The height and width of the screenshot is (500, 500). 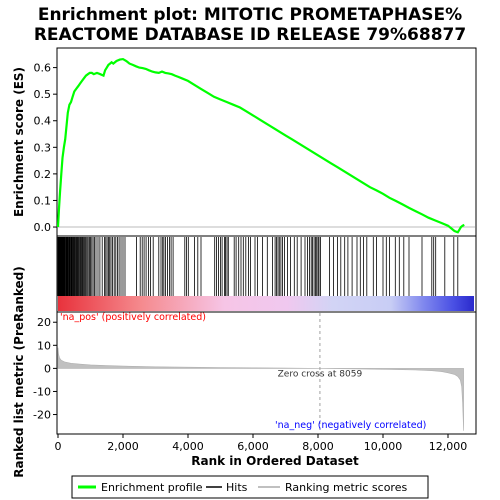 I want to click on es-y-tick-label: 0.1, so click(x=43, y=200).